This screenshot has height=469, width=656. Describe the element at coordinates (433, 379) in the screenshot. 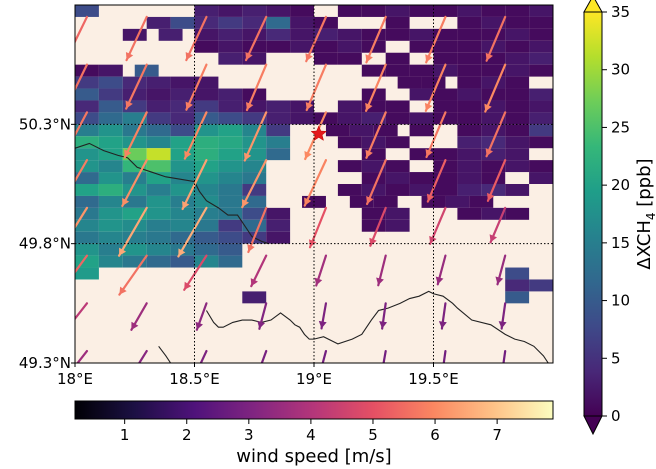

I see `x-tick-label: 19.5°E` at that location.